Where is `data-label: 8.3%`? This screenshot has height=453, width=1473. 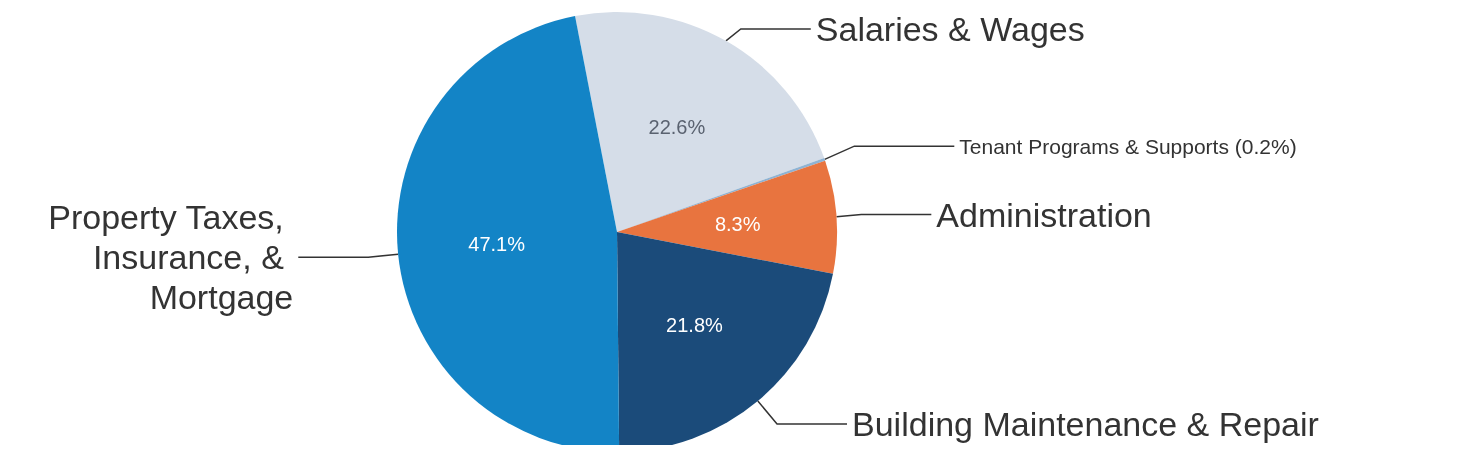
data-label: 8.3% is located at coordinates (737, 223).